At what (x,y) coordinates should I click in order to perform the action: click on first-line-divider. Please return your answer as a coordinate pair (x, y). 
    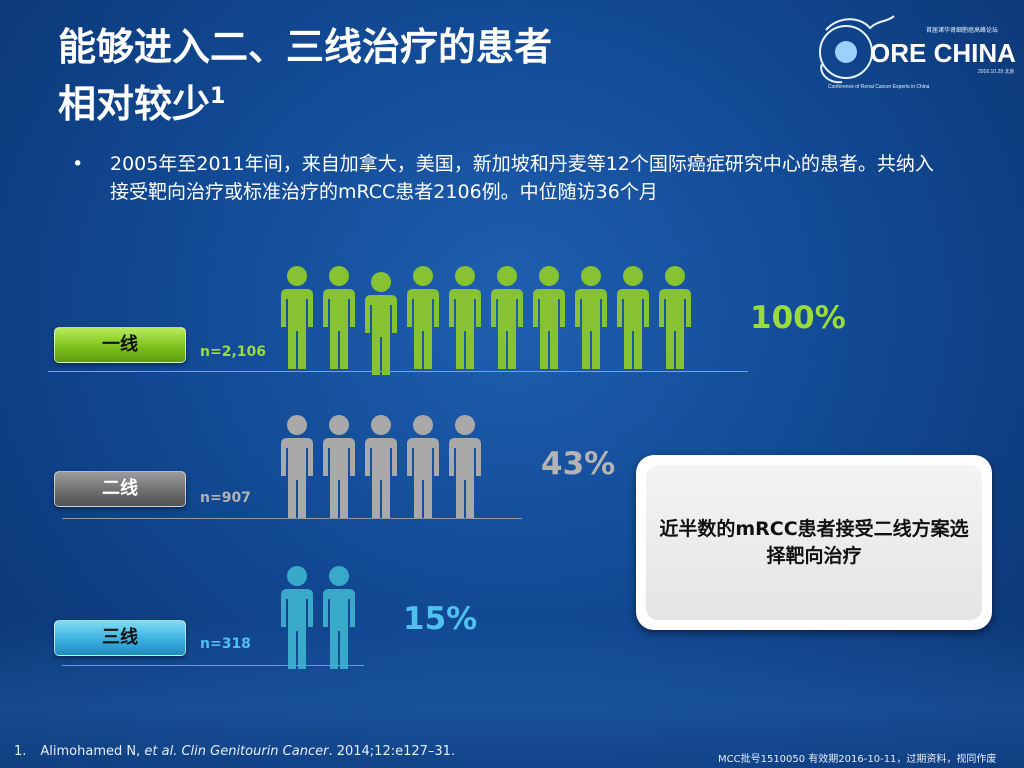
    Looking at the image, I should click on (398, 371).